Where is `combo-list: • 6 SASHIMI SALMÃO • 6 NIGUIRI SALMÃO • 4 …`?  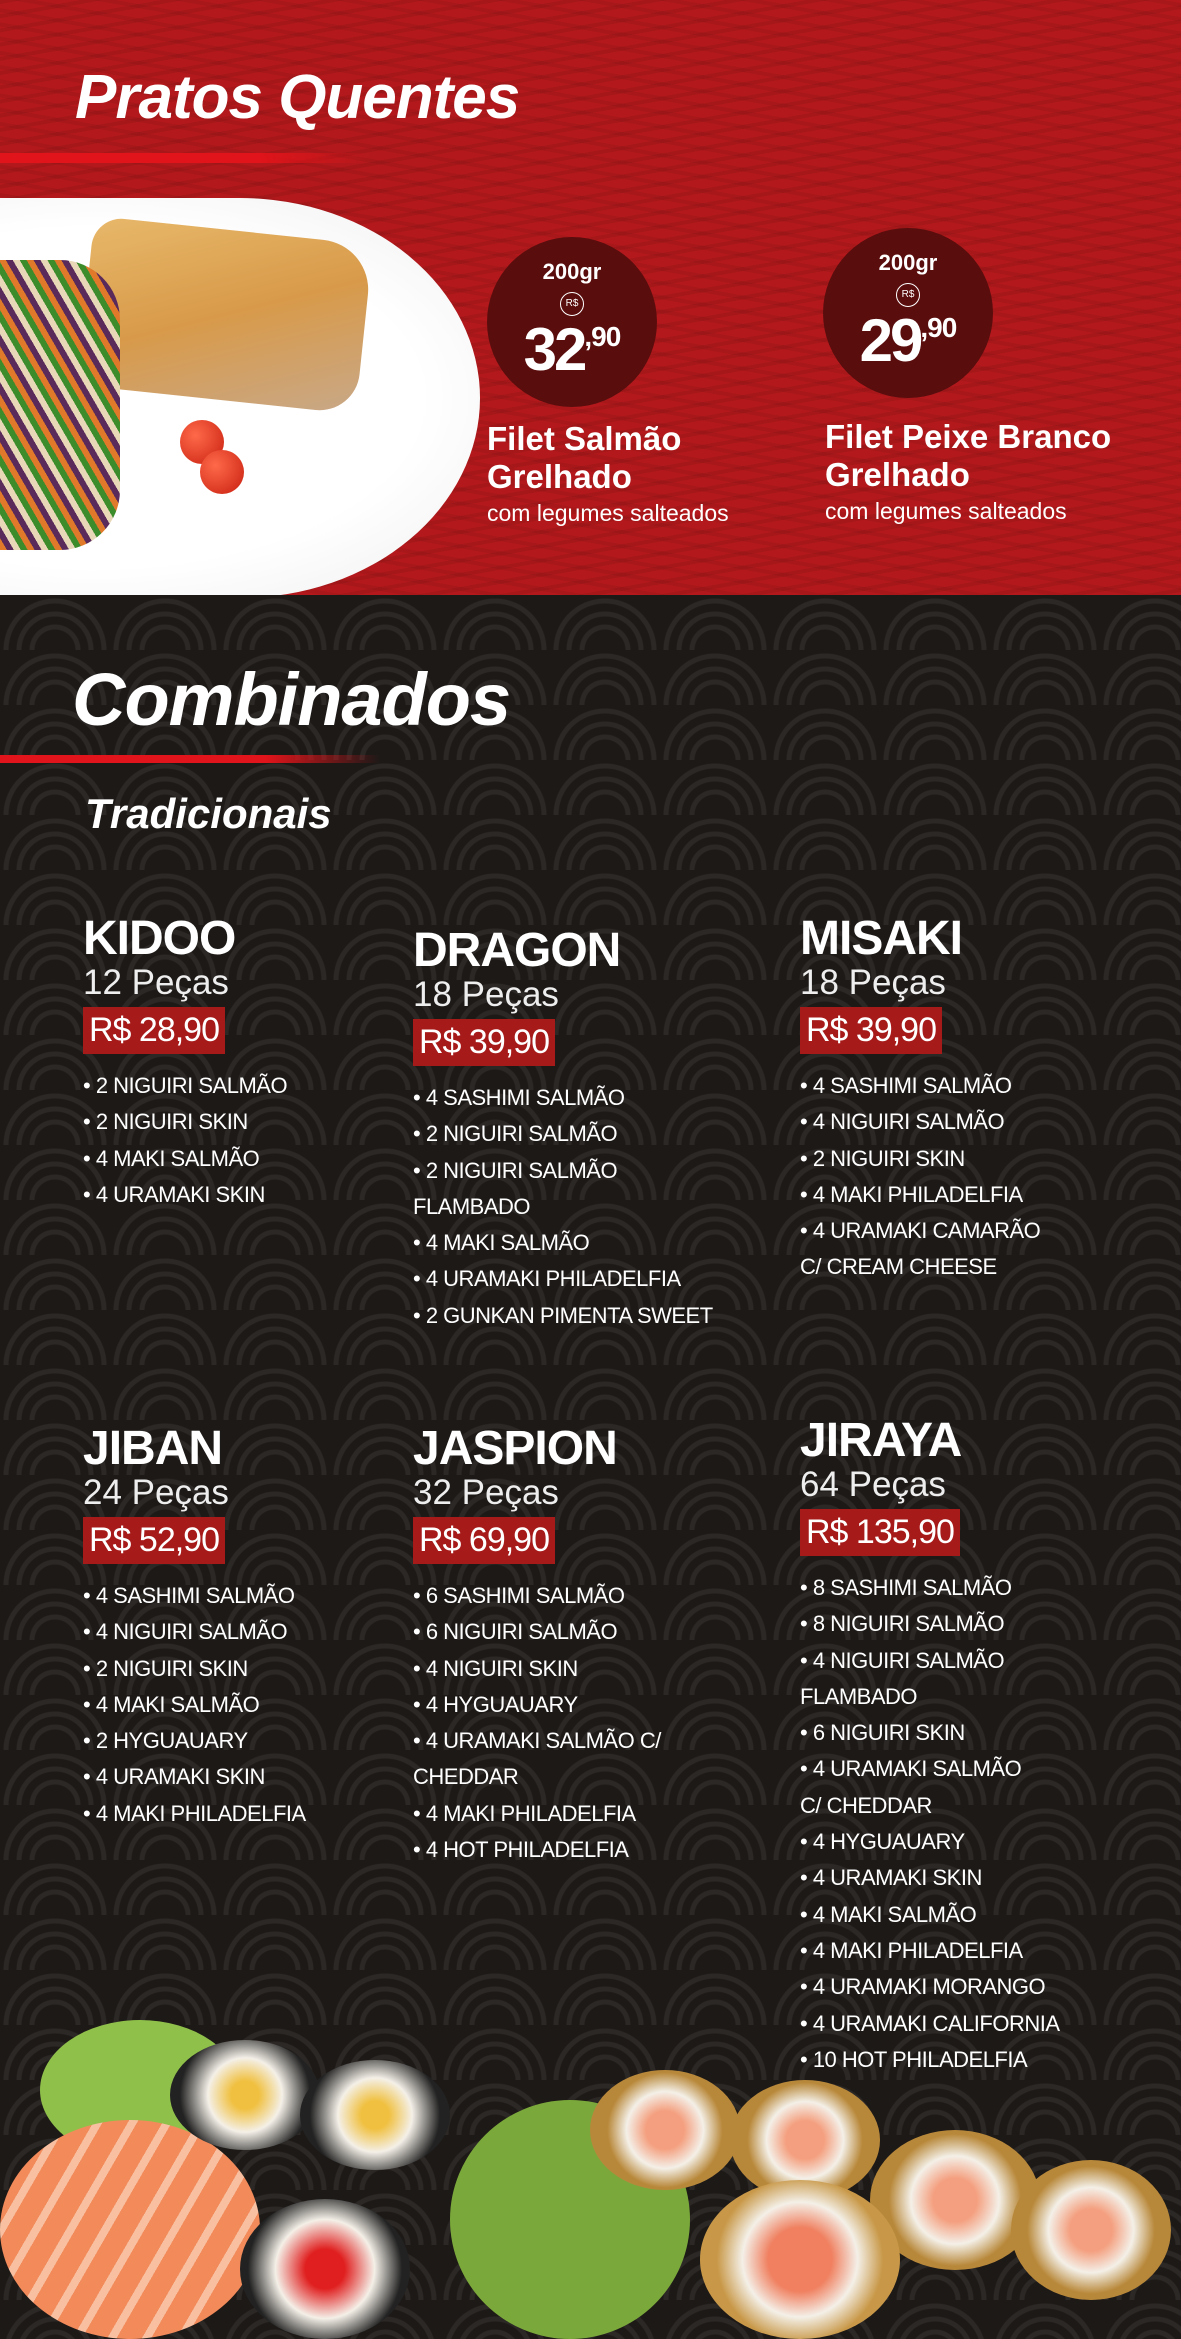
combo-list: • 6 SASHIMI SALMÃO • 6 NIGUIRI SALMÃO • 4 … is located at coordinates (593, 1723).